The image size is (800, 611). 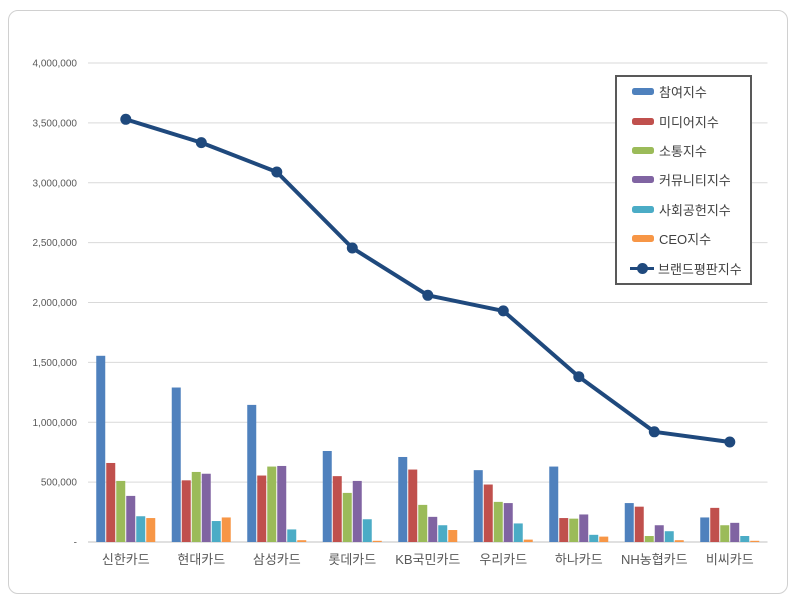 I want to click on x-axis-category-label: 우리카드, so click(x=503, y=559).